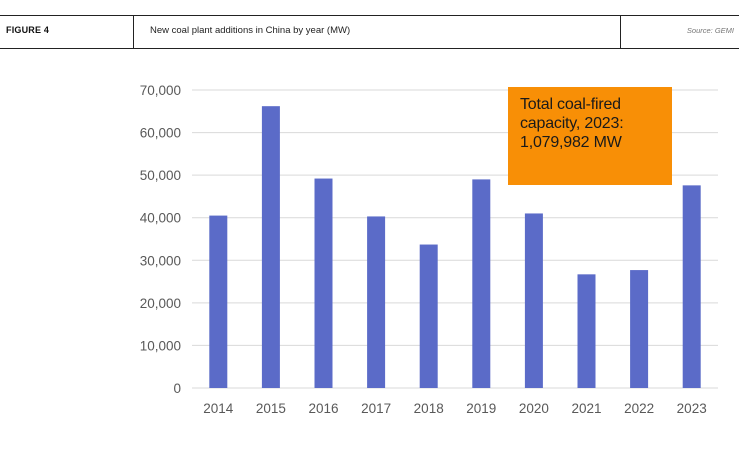  I want to click on bar-2022, so click(639, 329).